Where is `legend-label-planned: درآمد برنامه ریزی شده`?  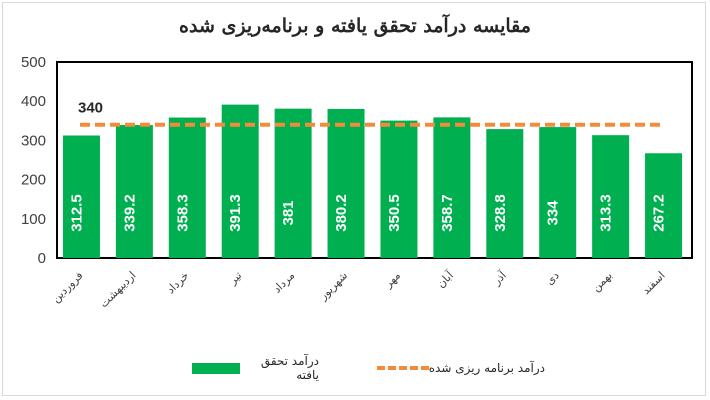 legend-label-planned: درآمد برنامه ریزی شده is located at coordinates (486, 368).